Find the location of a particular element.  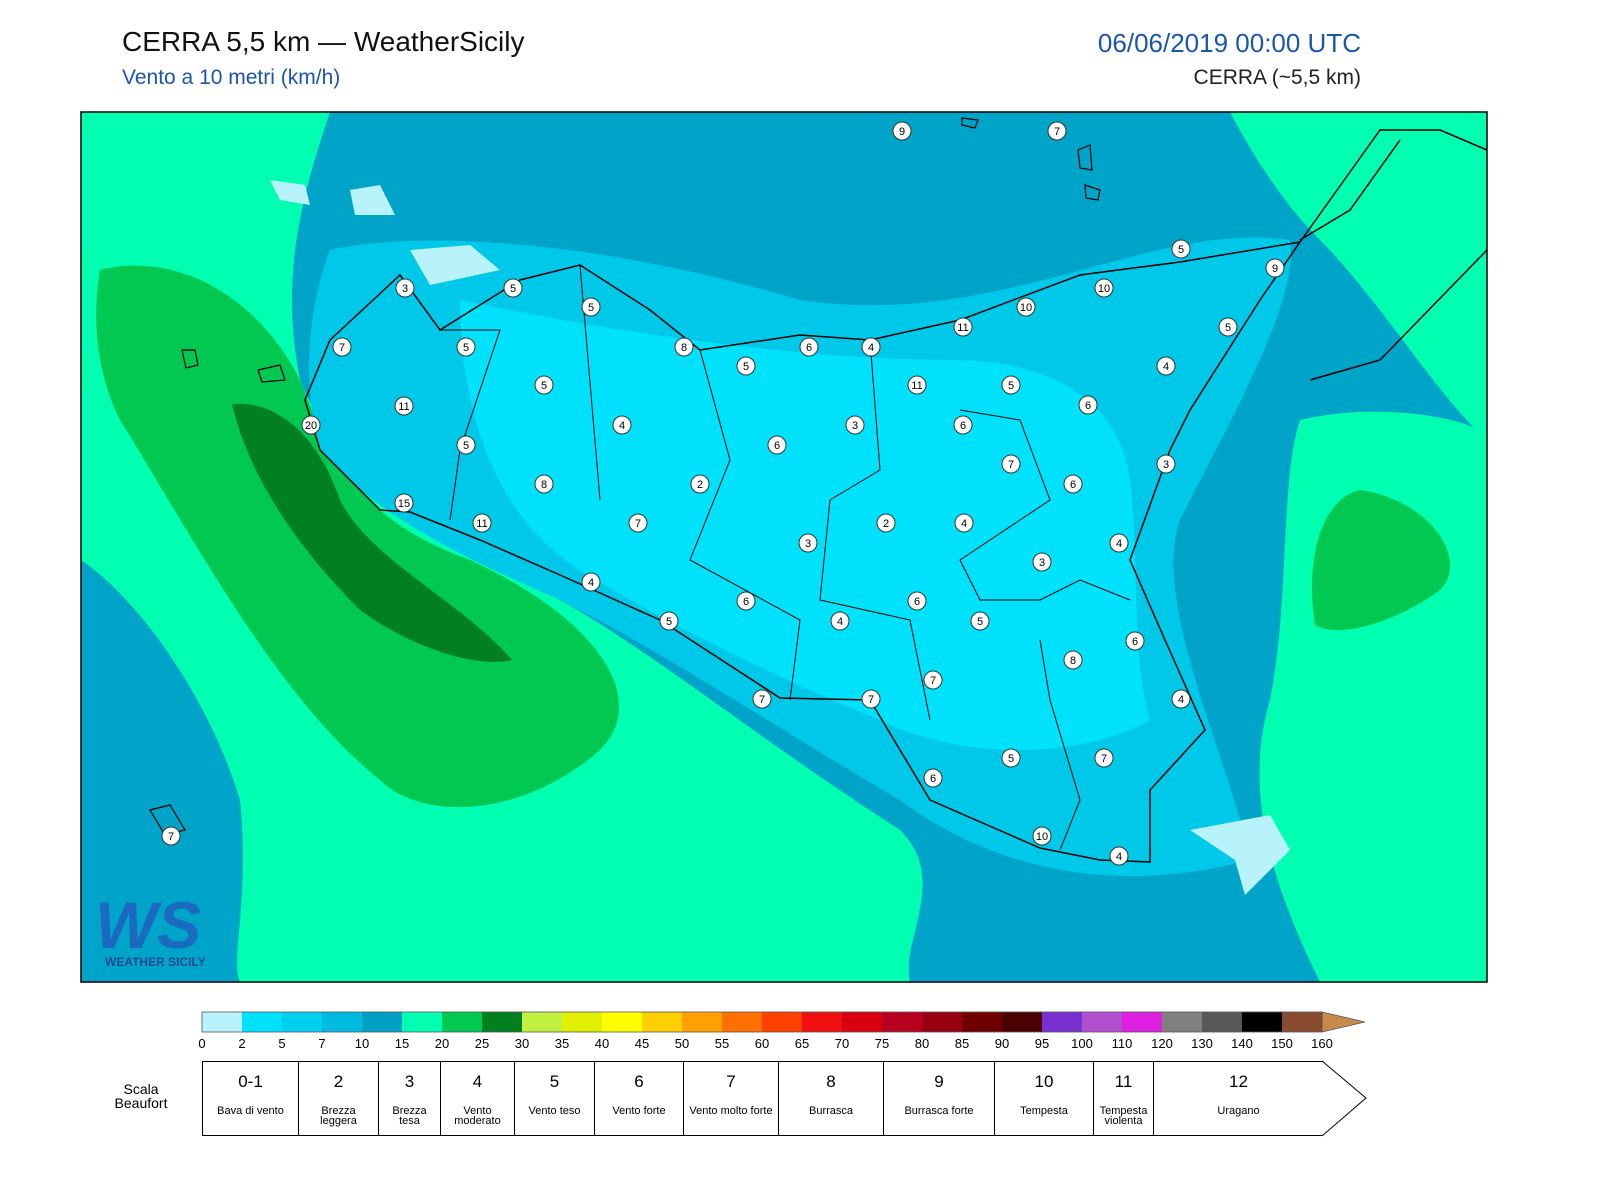

beaufort-label: Tempesta is located at coordinates (1044, 1111).